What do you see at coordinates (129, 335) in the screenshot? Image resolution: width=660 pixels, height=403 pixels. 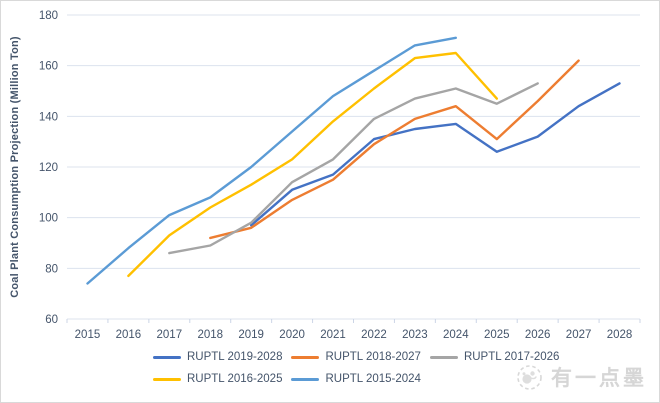 I see `x-tick-label: 2016` at bounding box center [129, 335].